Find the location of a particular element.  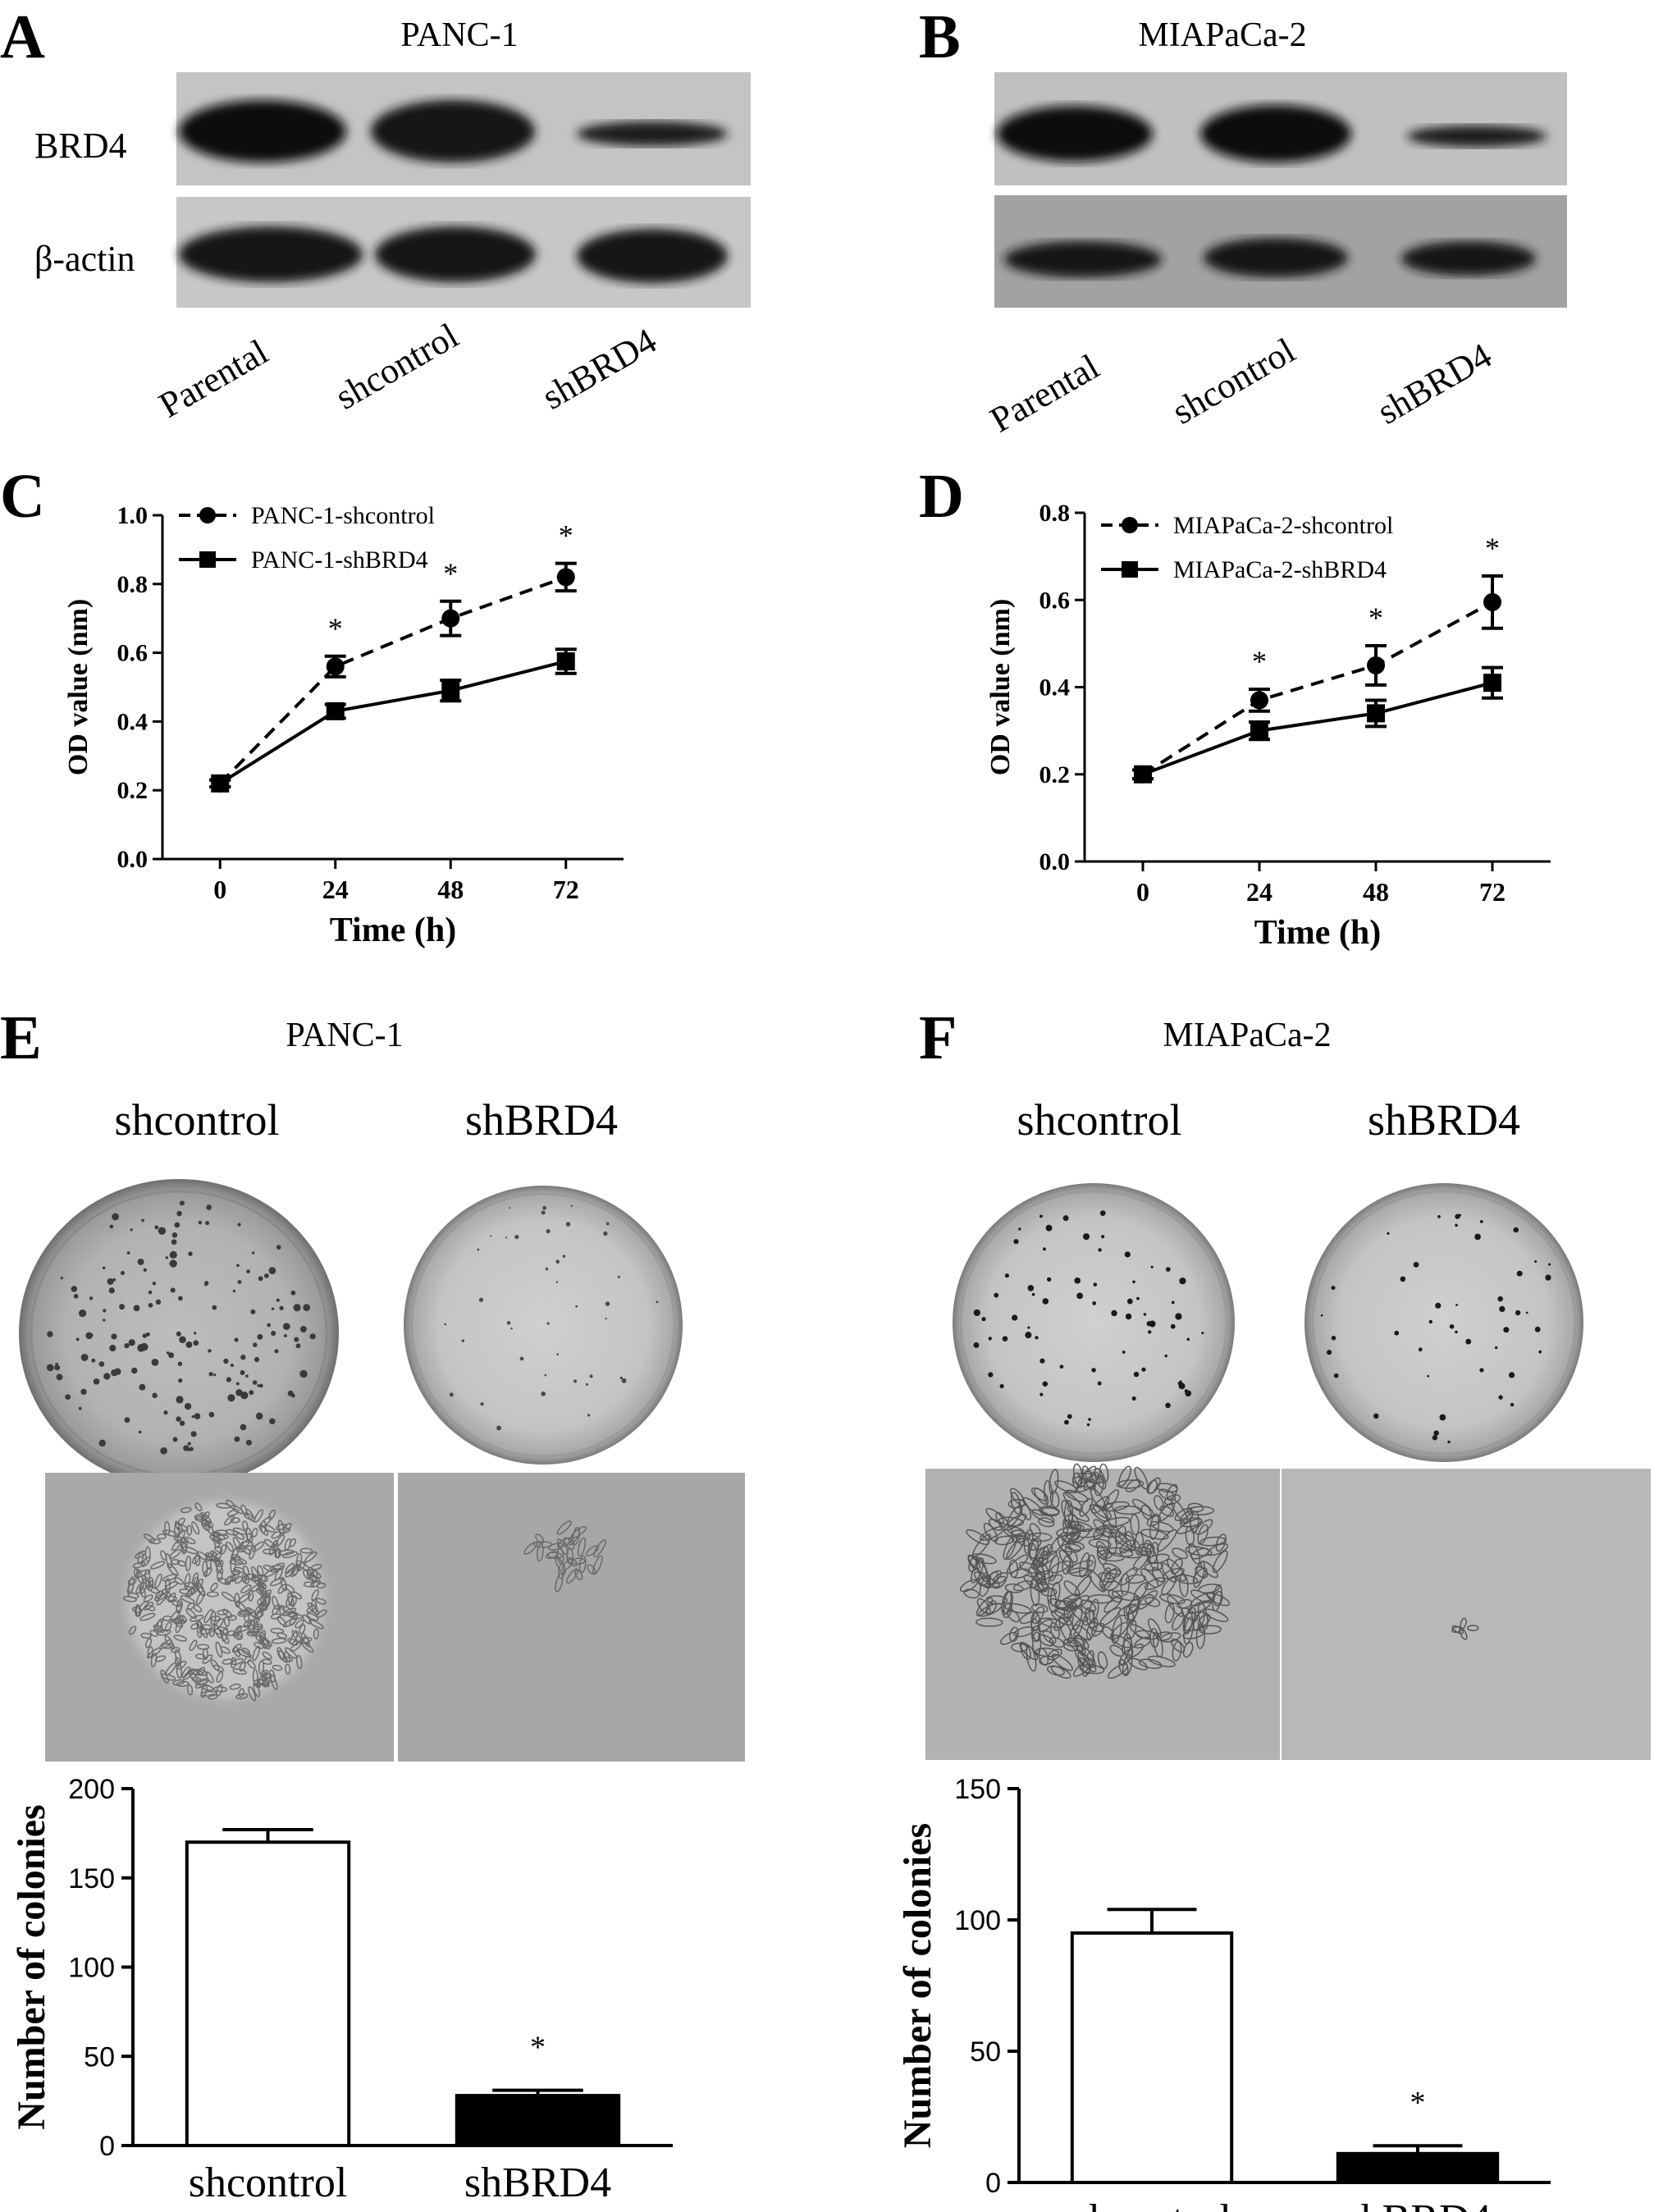

y-tick-label-c-0: 0.0 is located at coordinates (132, 859).